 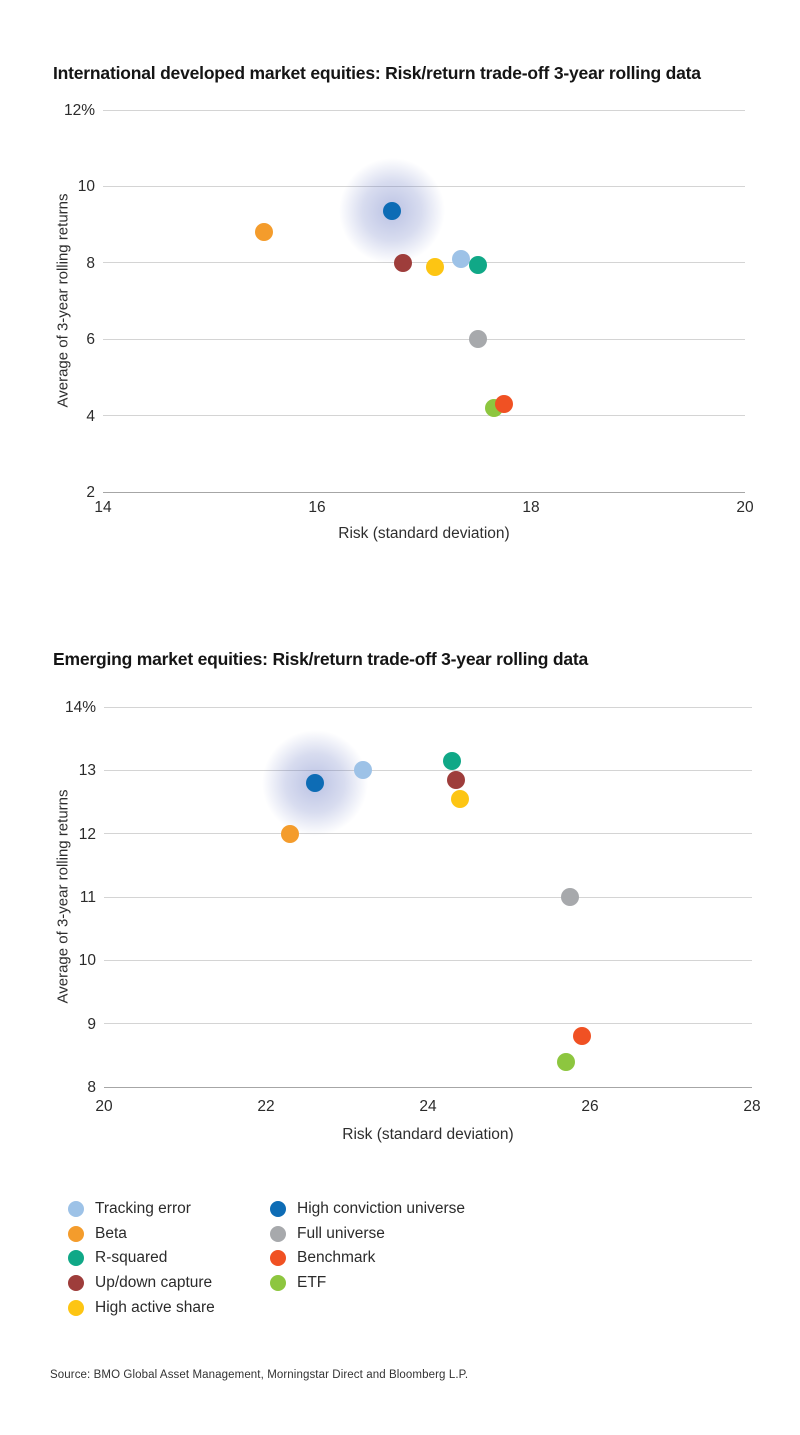 What do you see at coordinates (111, 1233) in the screenshot?
I see `legend-label: Beta` at bounding box center [111, 1233].